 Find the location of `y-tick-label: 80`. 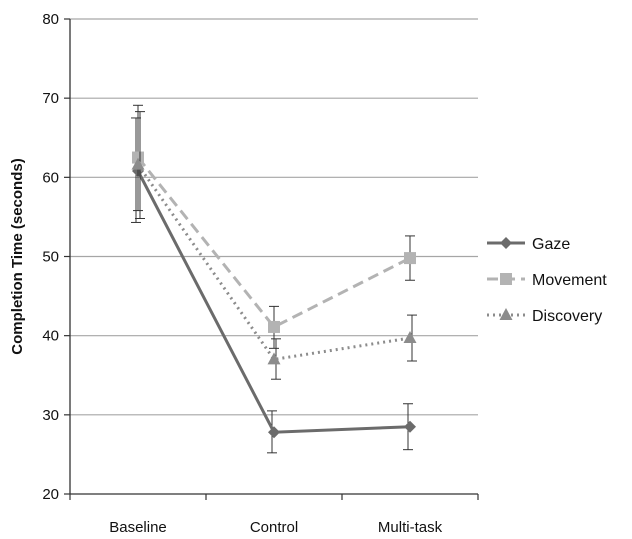

y-tick-label: 80 is located at coordinates (50, 19).